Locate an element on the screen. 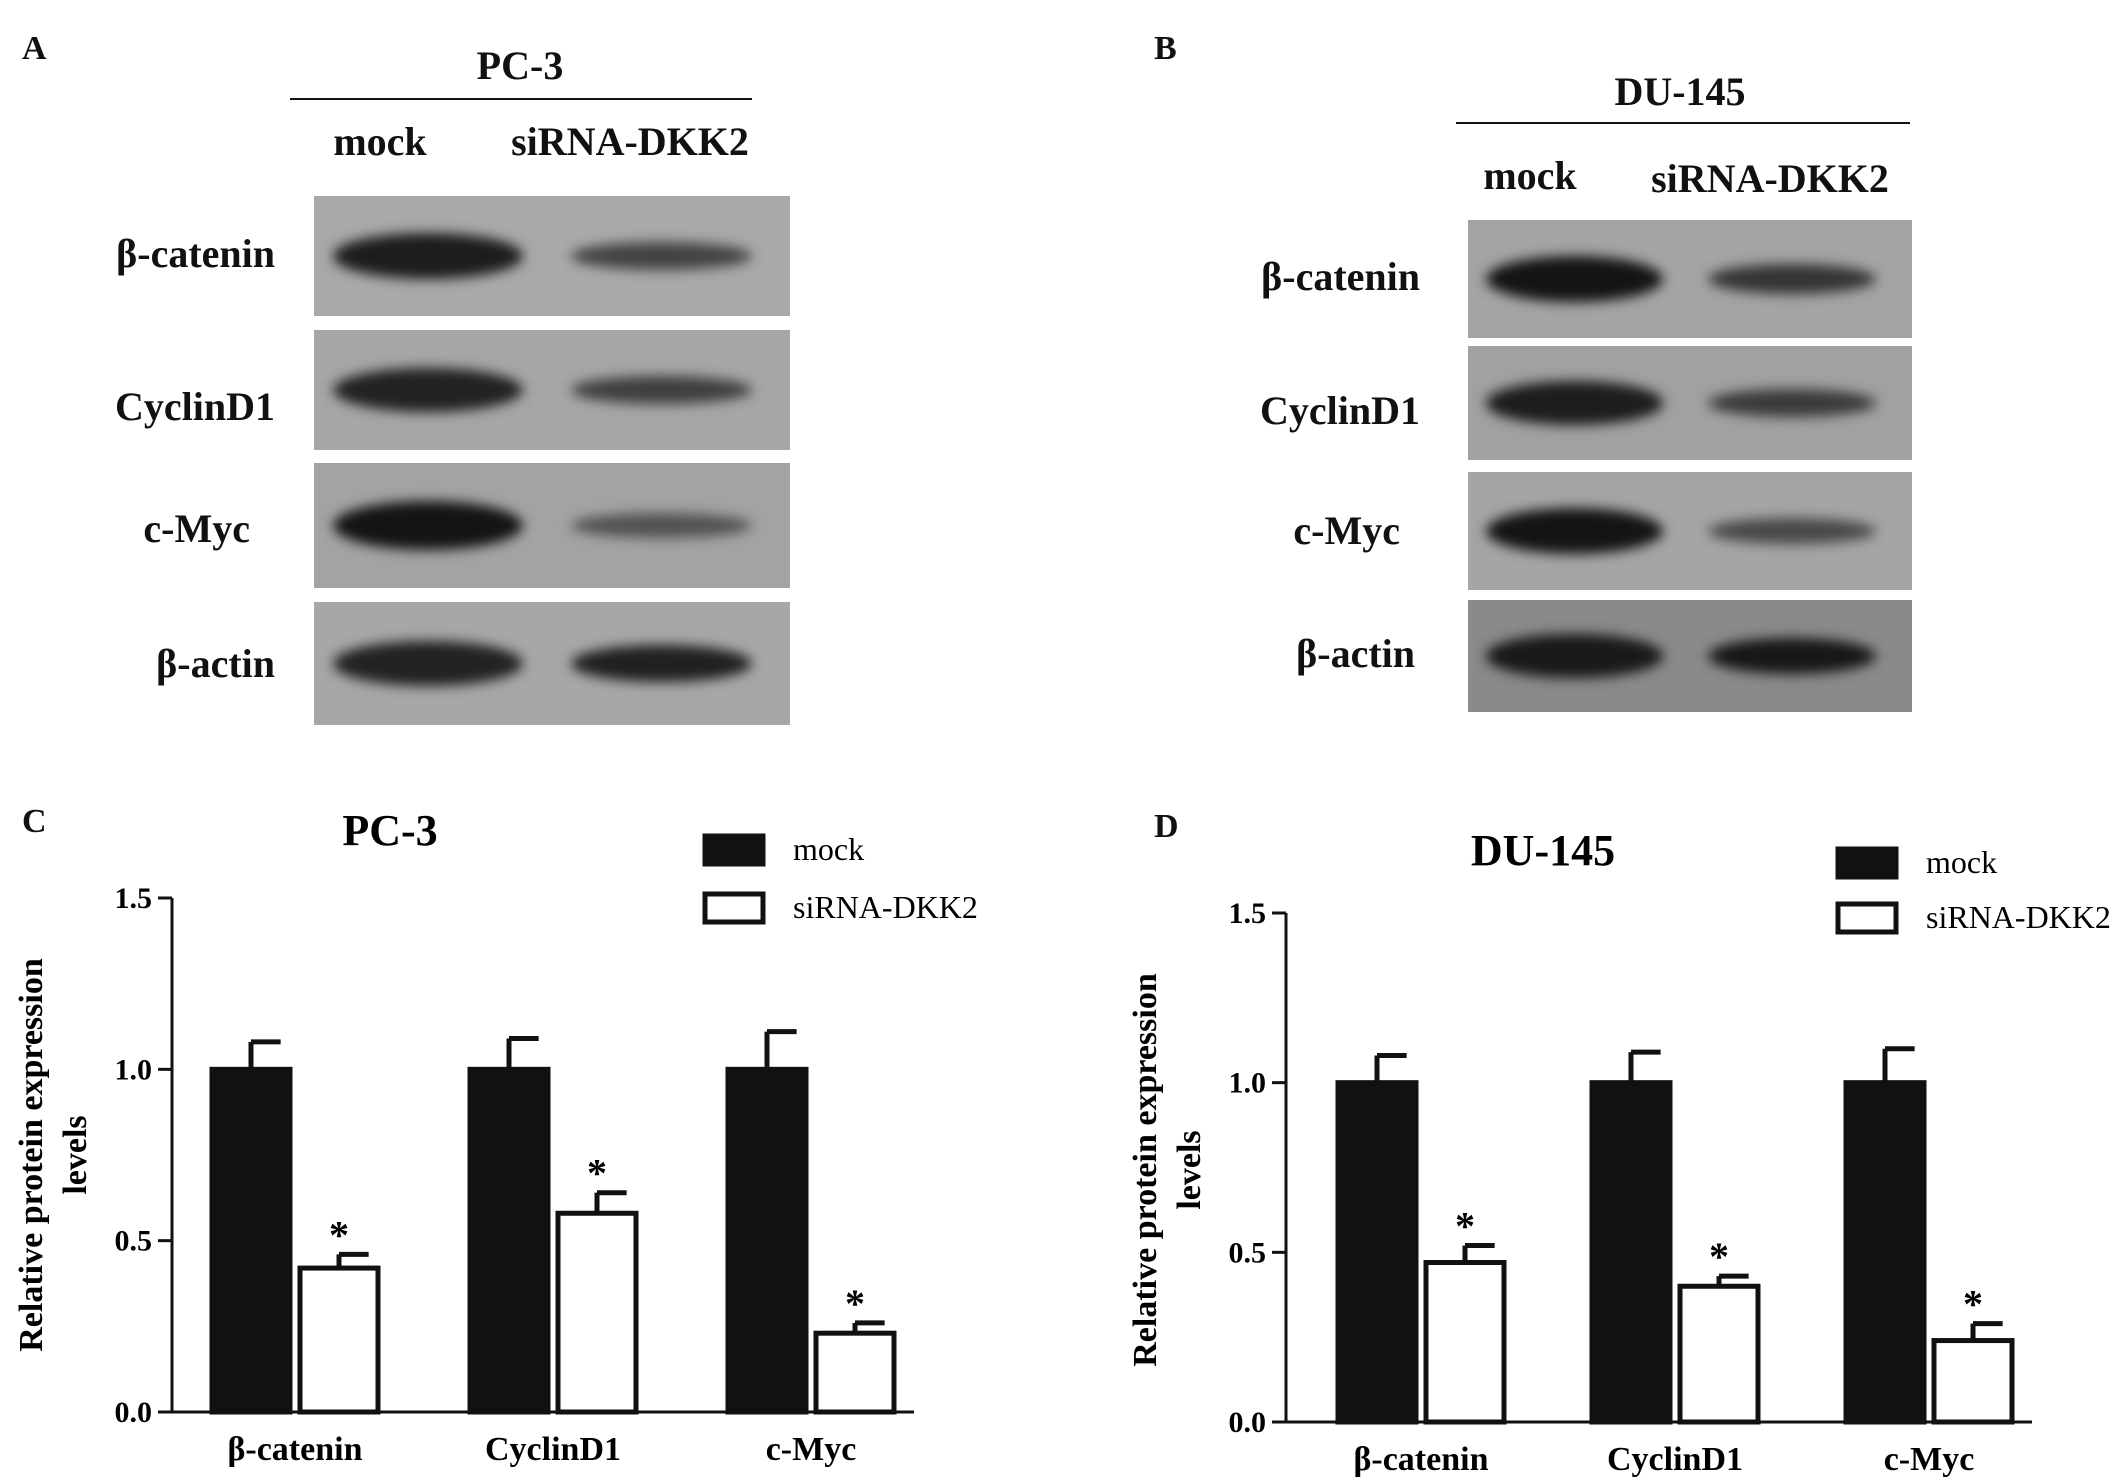 The width and height of the screenshot is (2126, 1480). panel-letter-c: C is located at coordinates (34, 821).